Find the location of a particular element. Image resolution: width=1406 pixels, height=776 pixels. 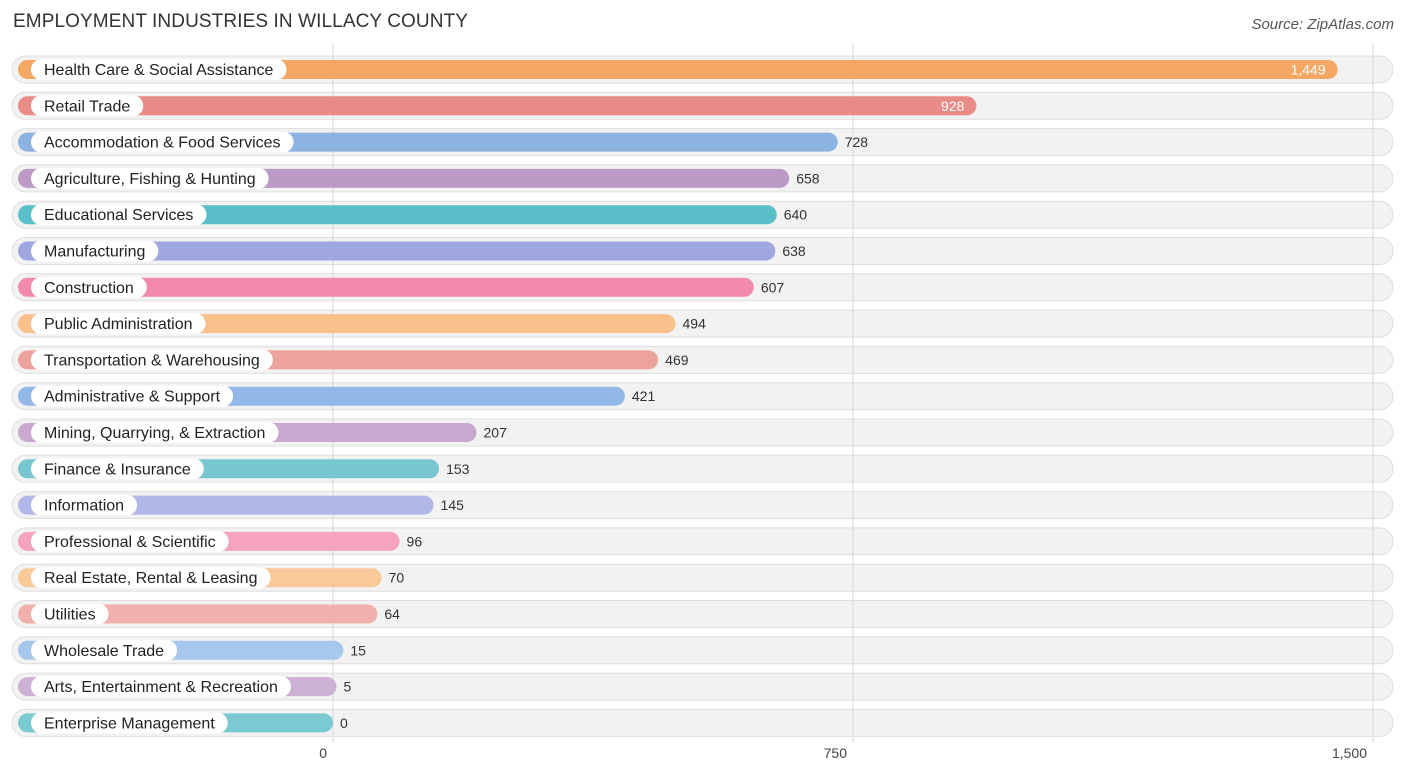

source-note: Source: ZipAtlas.com is located at coordinates (1322, 24).